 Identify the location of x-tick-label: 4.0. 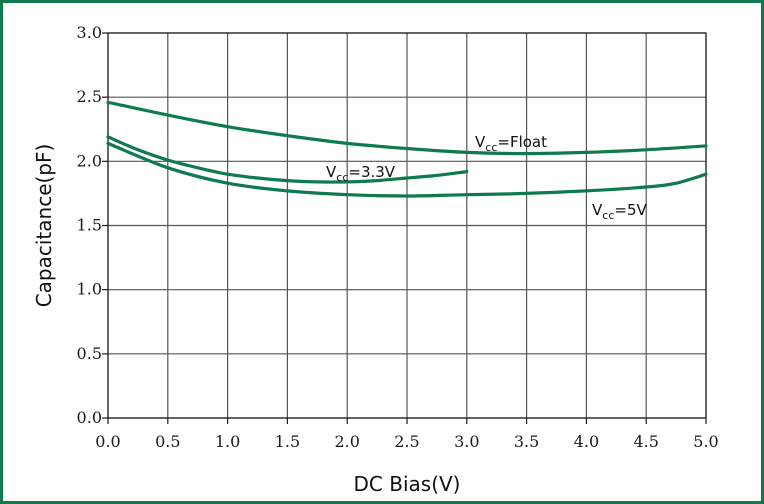
(586, 441).